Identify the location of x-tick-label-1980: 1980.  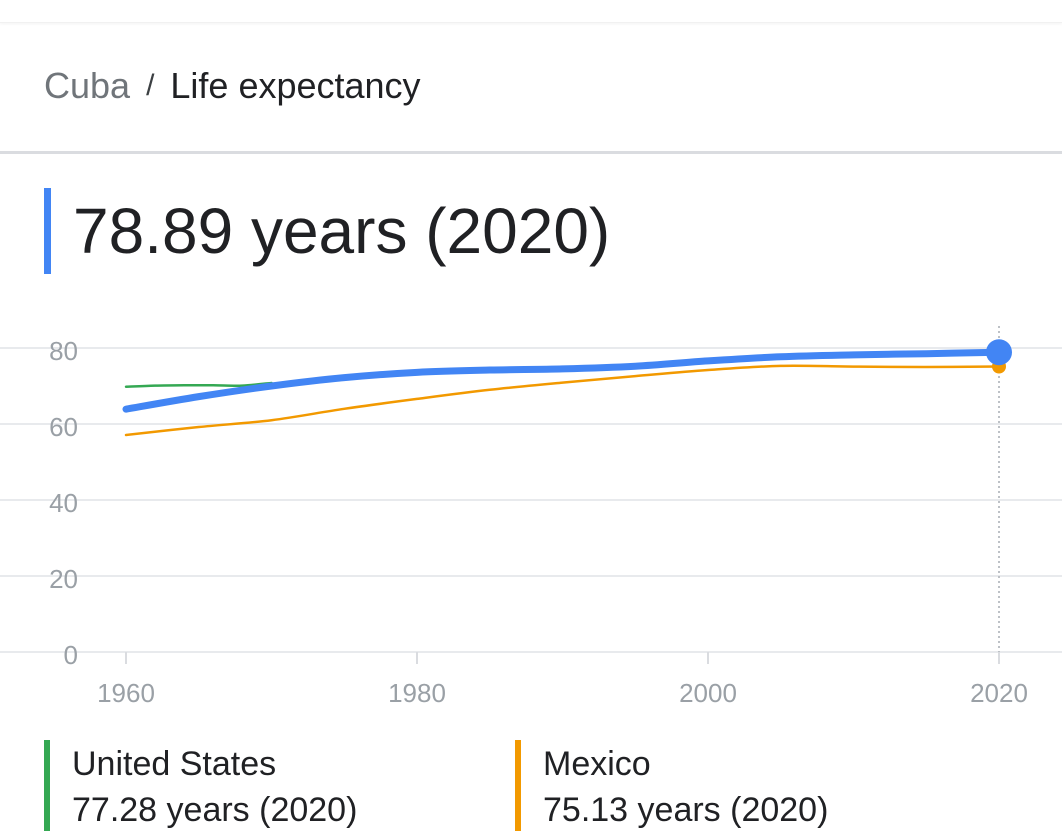
(417, 693).